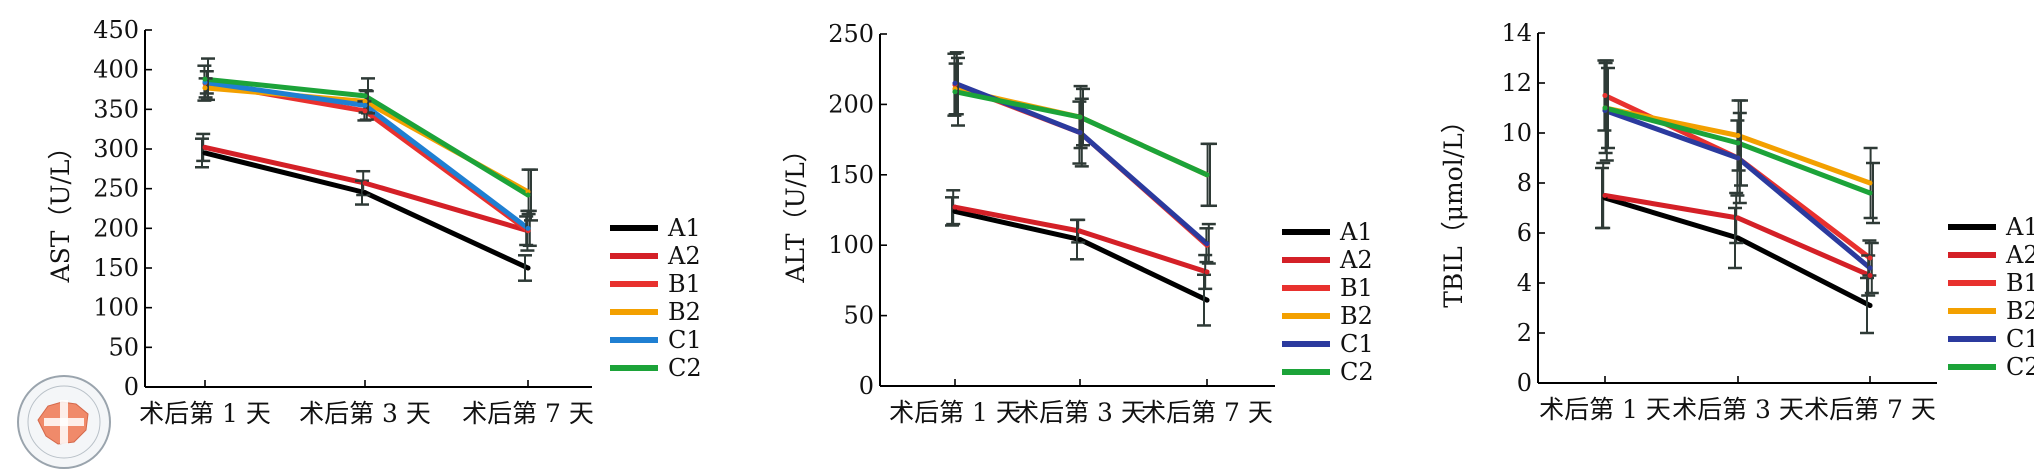 The width and height of the screenshot is (2034, 476). I want to click on y-tick-label: 300, so click(116, 149).